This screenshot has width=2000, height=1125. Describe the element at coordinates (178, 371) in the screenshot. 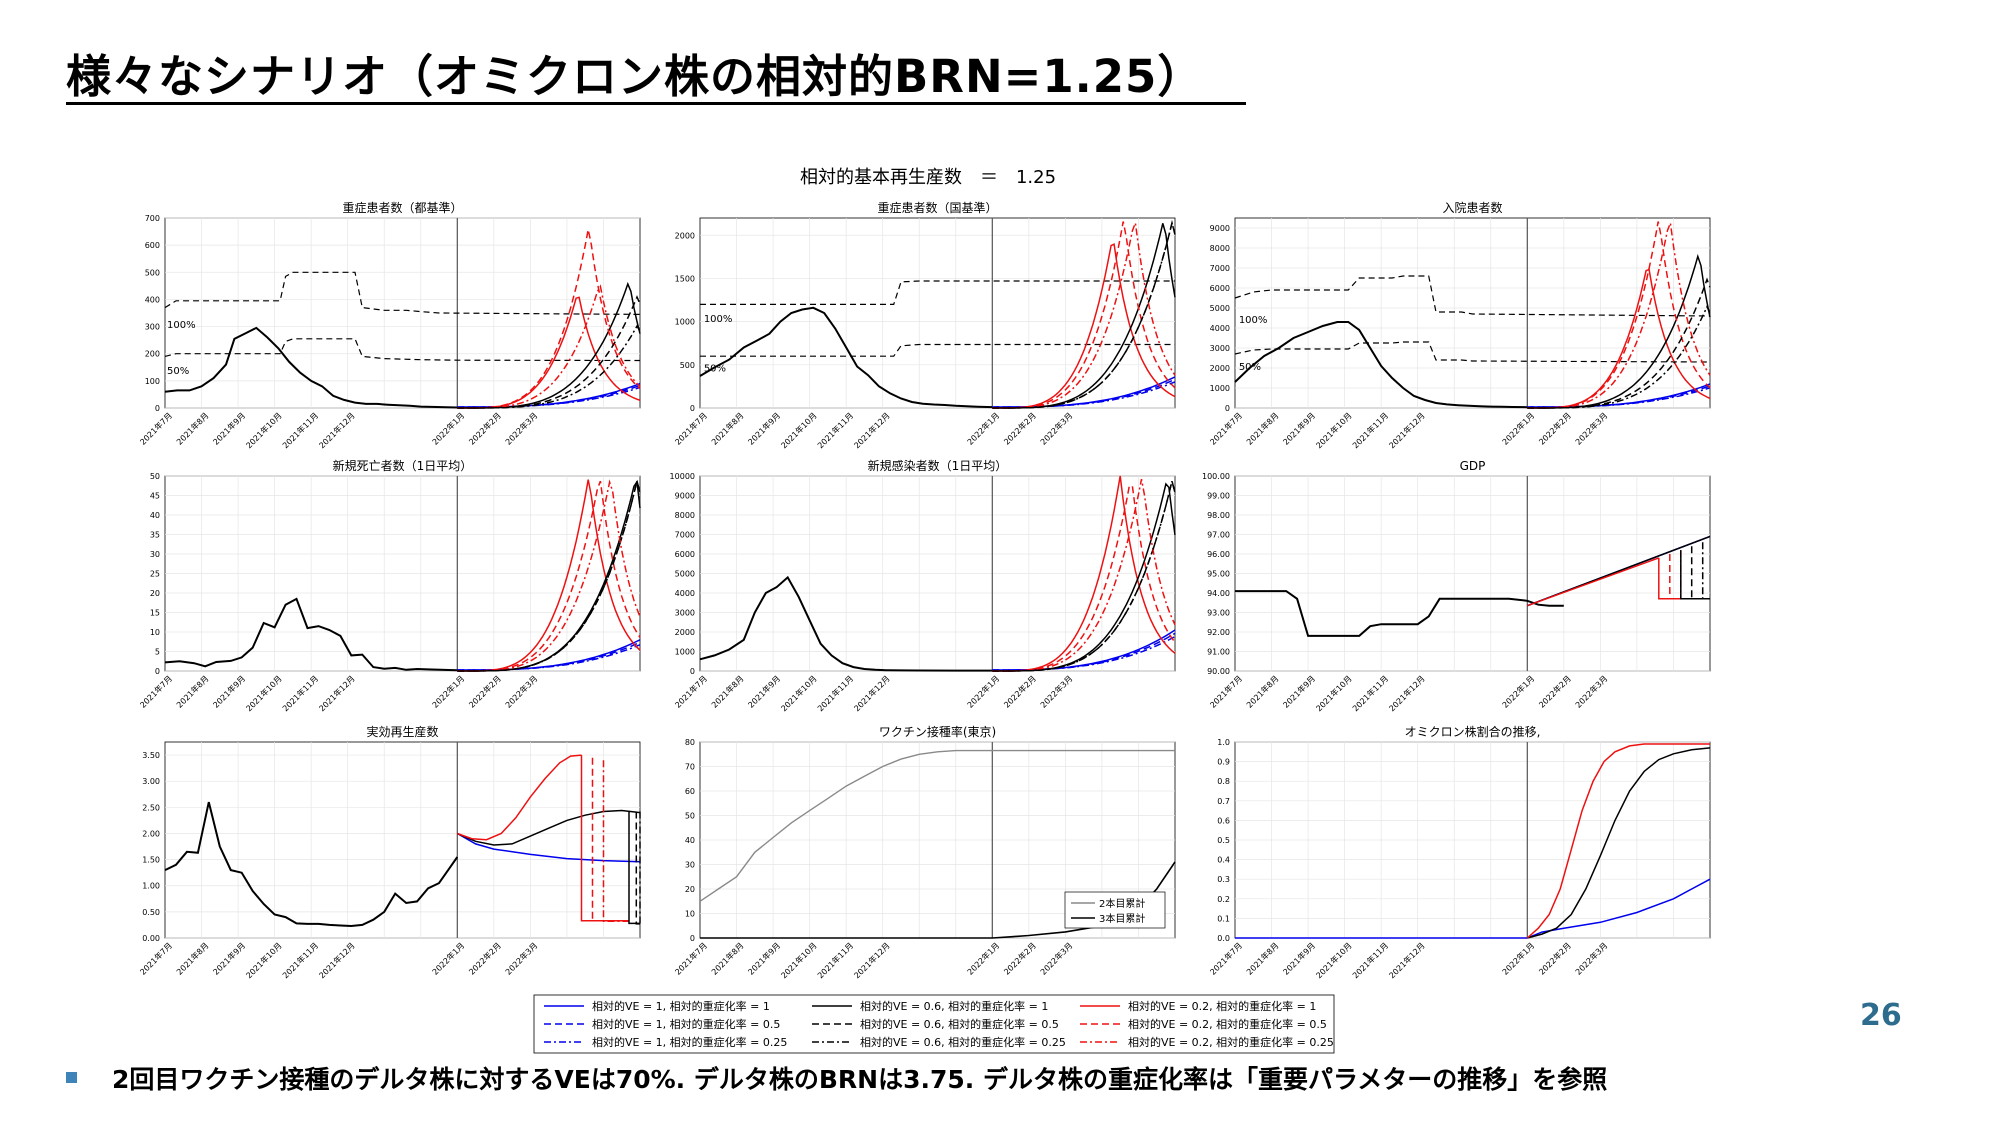

I see `capacity-annotation: 50%` at that location.